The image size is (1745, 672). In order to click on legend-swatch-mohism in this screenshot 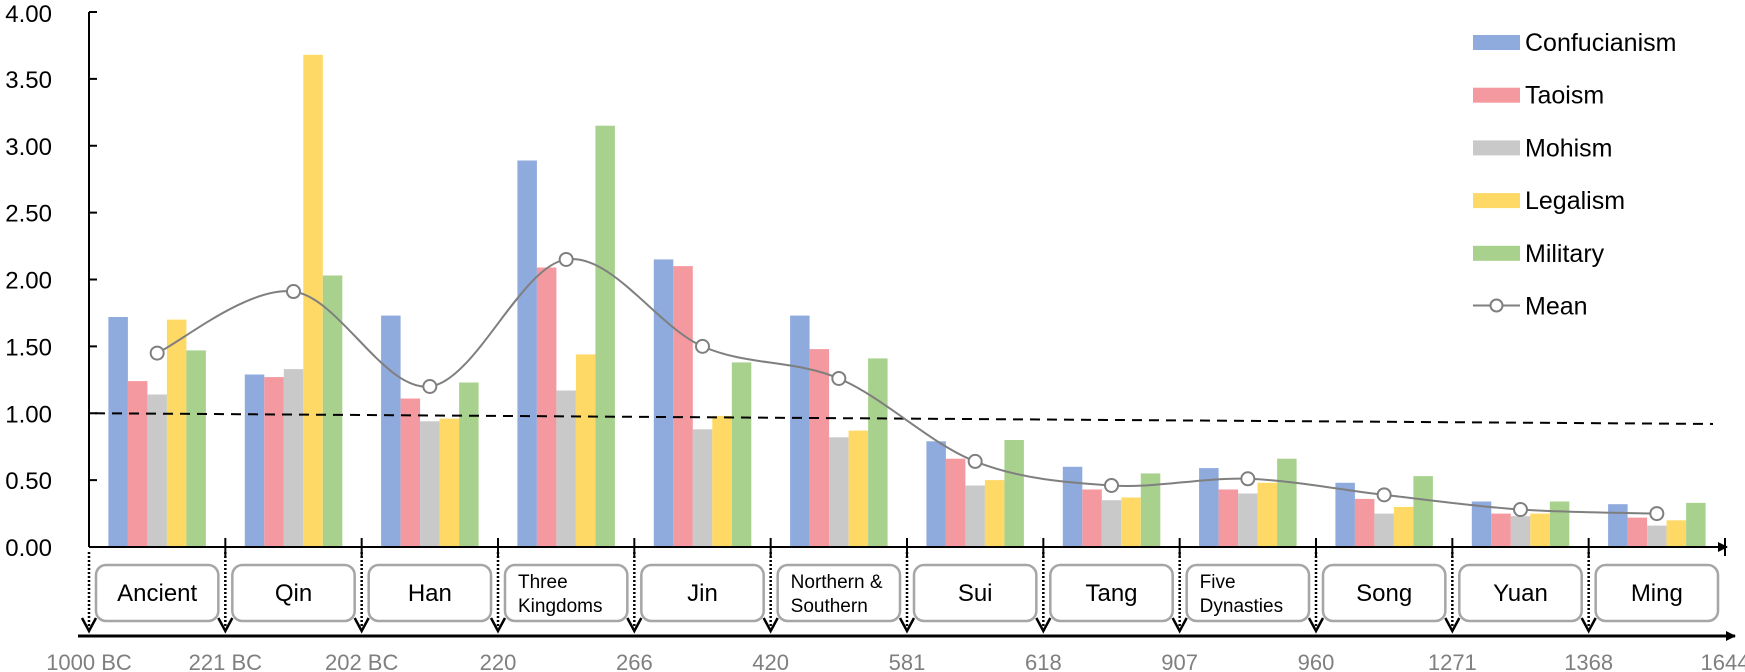, I will do `click(1496, 148)`.